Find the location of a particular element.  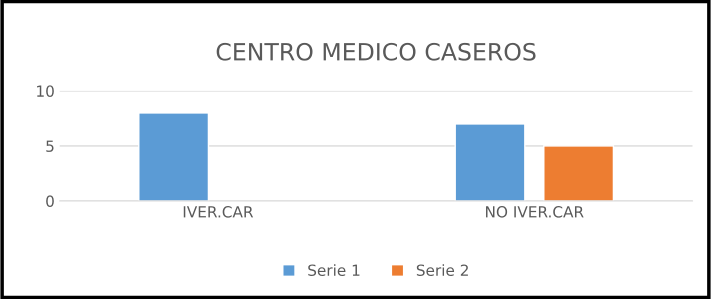

x-tick-label: NO IVER.CAR is located at coordinates (535, 212).